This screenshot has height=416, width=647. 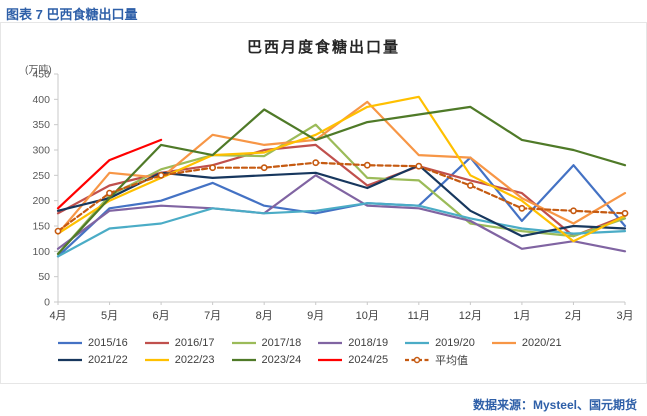 I want to click on legend-item: 2021/22, so click(x=92, y=360).